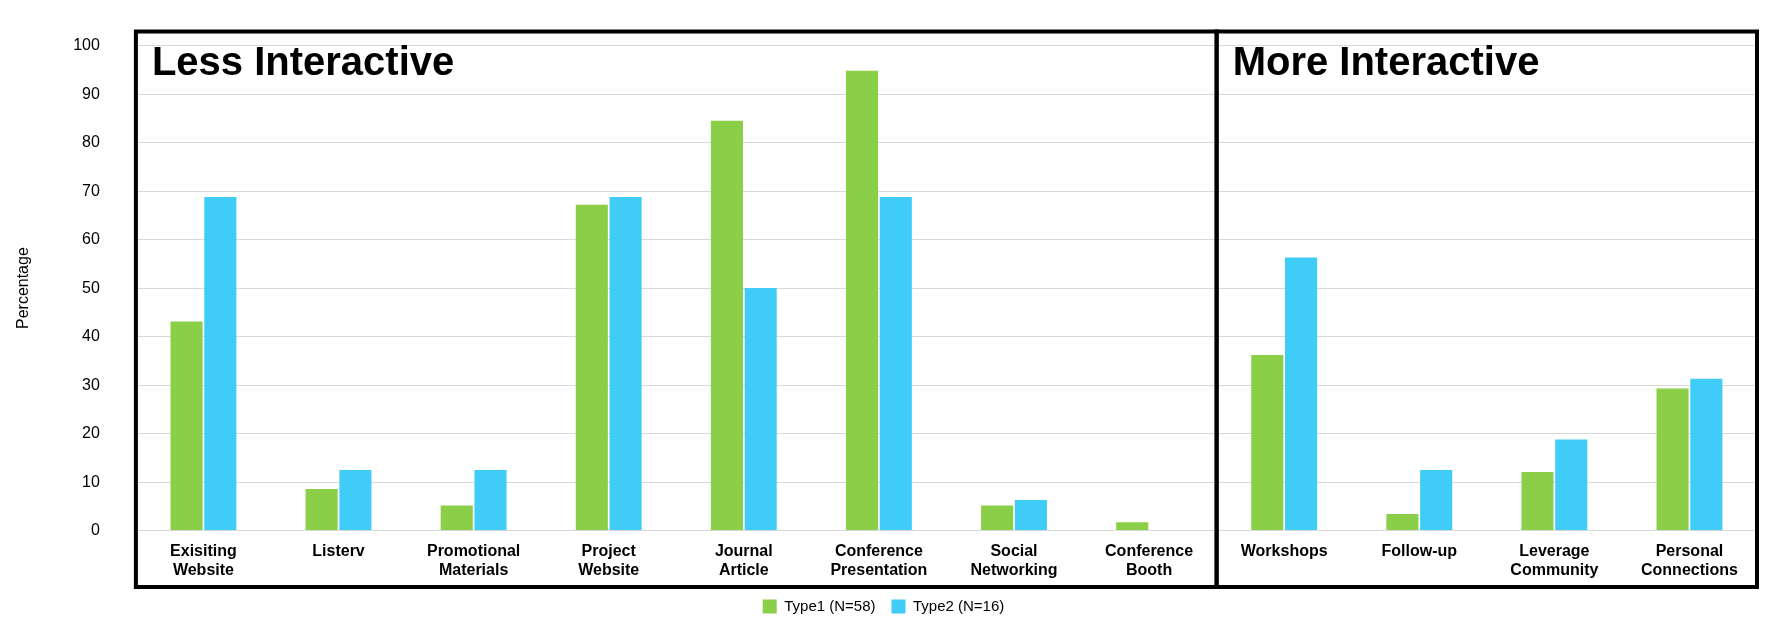  What do you see at coordinates (743, 559) in the screenshot?
I see `x-tick-label: Journal Article` at bounding box center [743, 559].